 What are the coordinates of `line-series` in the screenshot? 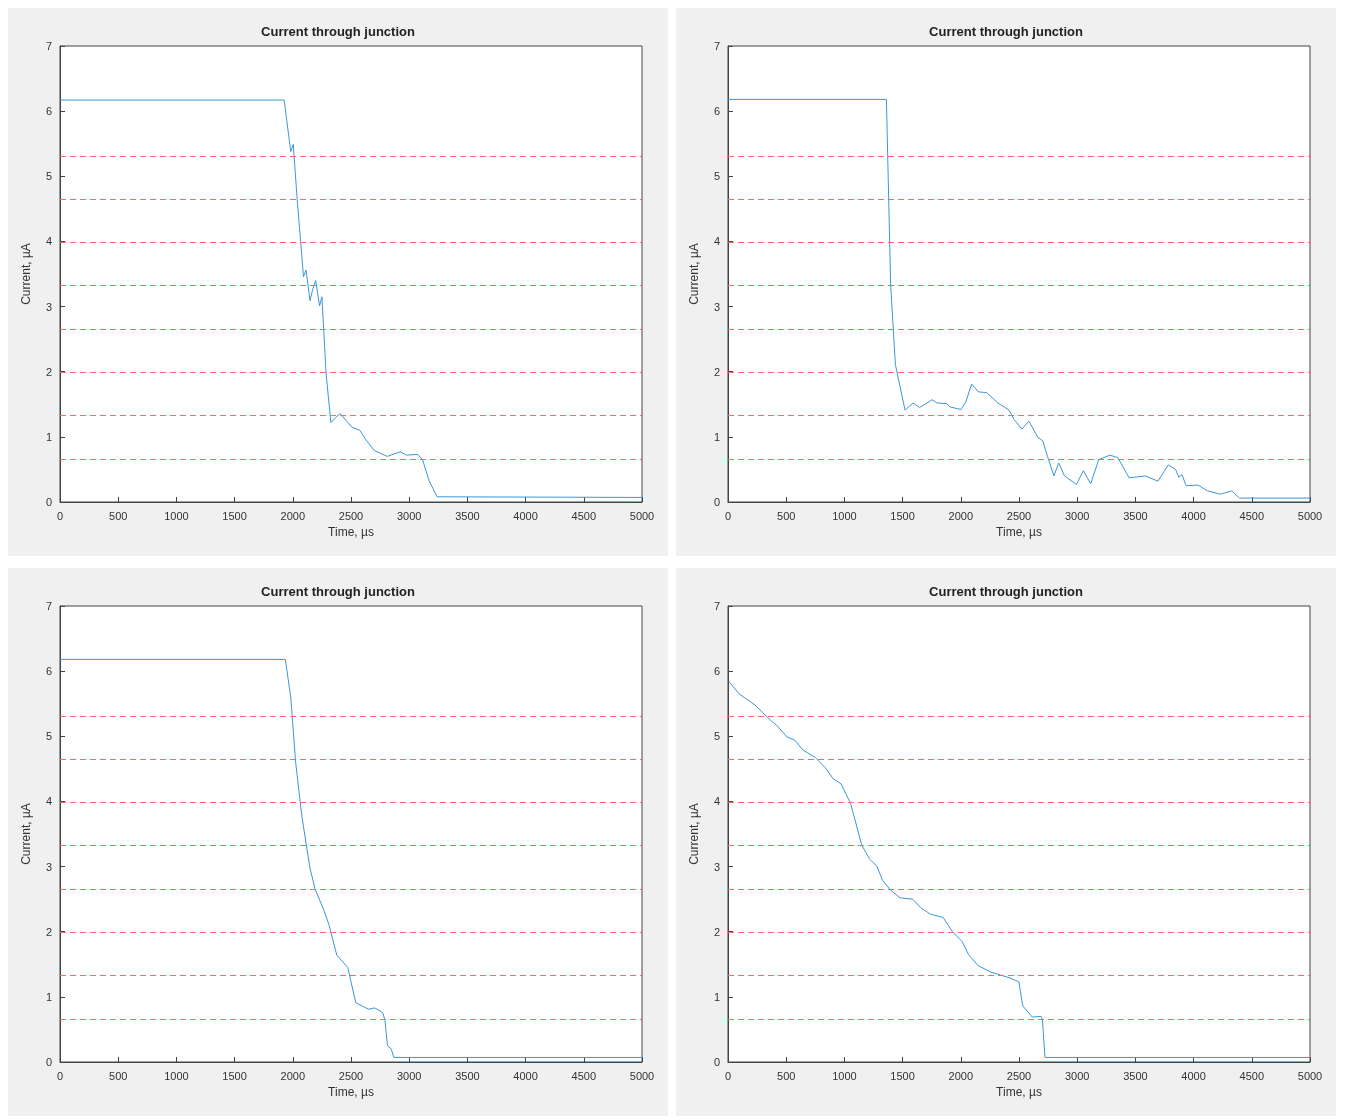 It's located at (1019, 869).